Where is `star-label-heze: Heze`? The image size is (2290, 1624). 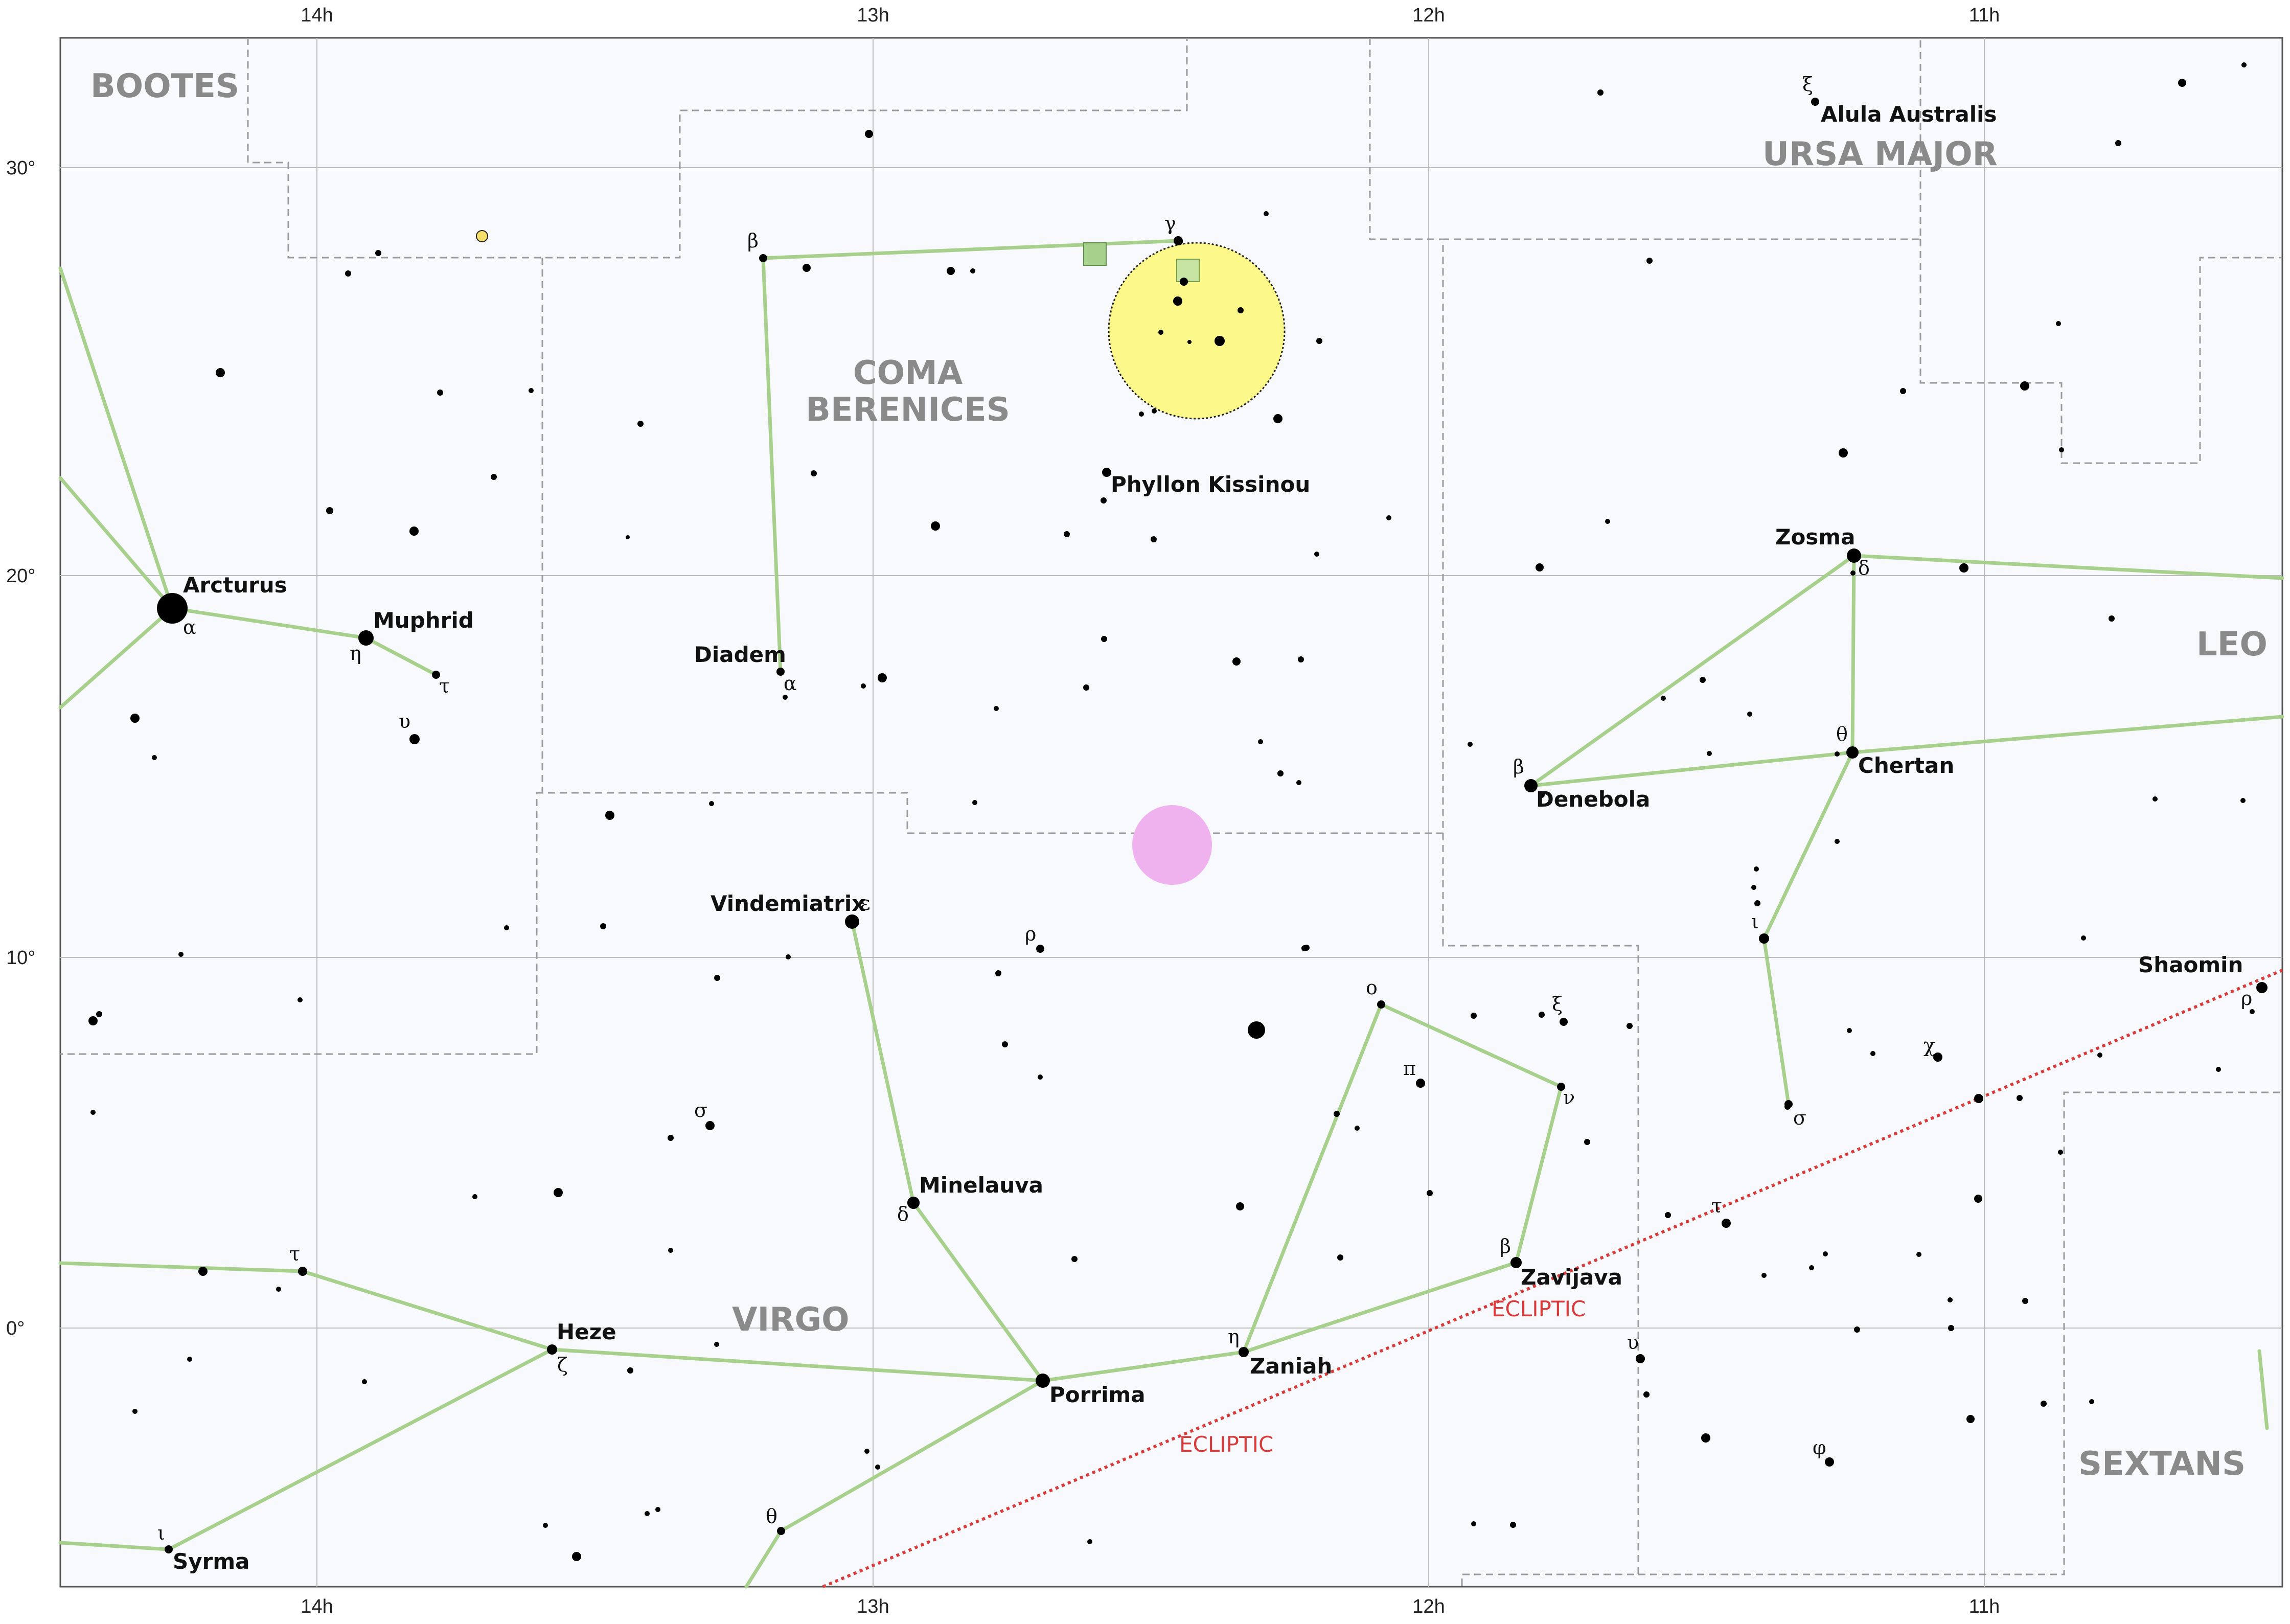
star-label-heze: Heze is located at coordinates (586, 1331).